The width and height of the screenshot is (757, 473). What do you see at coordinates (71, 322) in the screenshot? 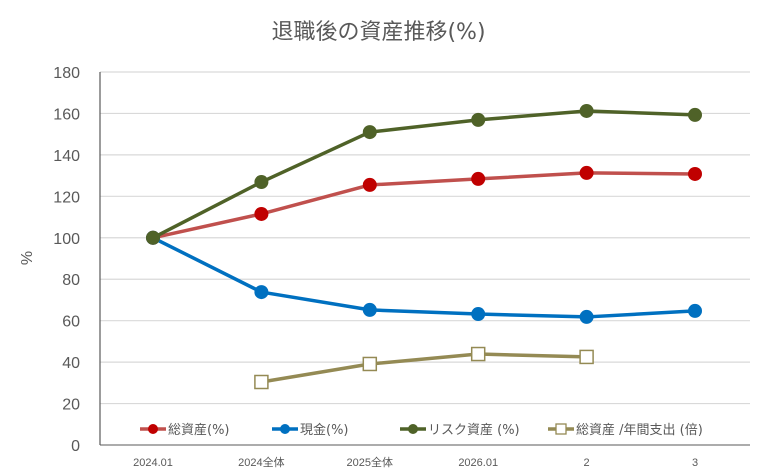
I see `y-tick-label: 60` at bounding box center [71, 322].